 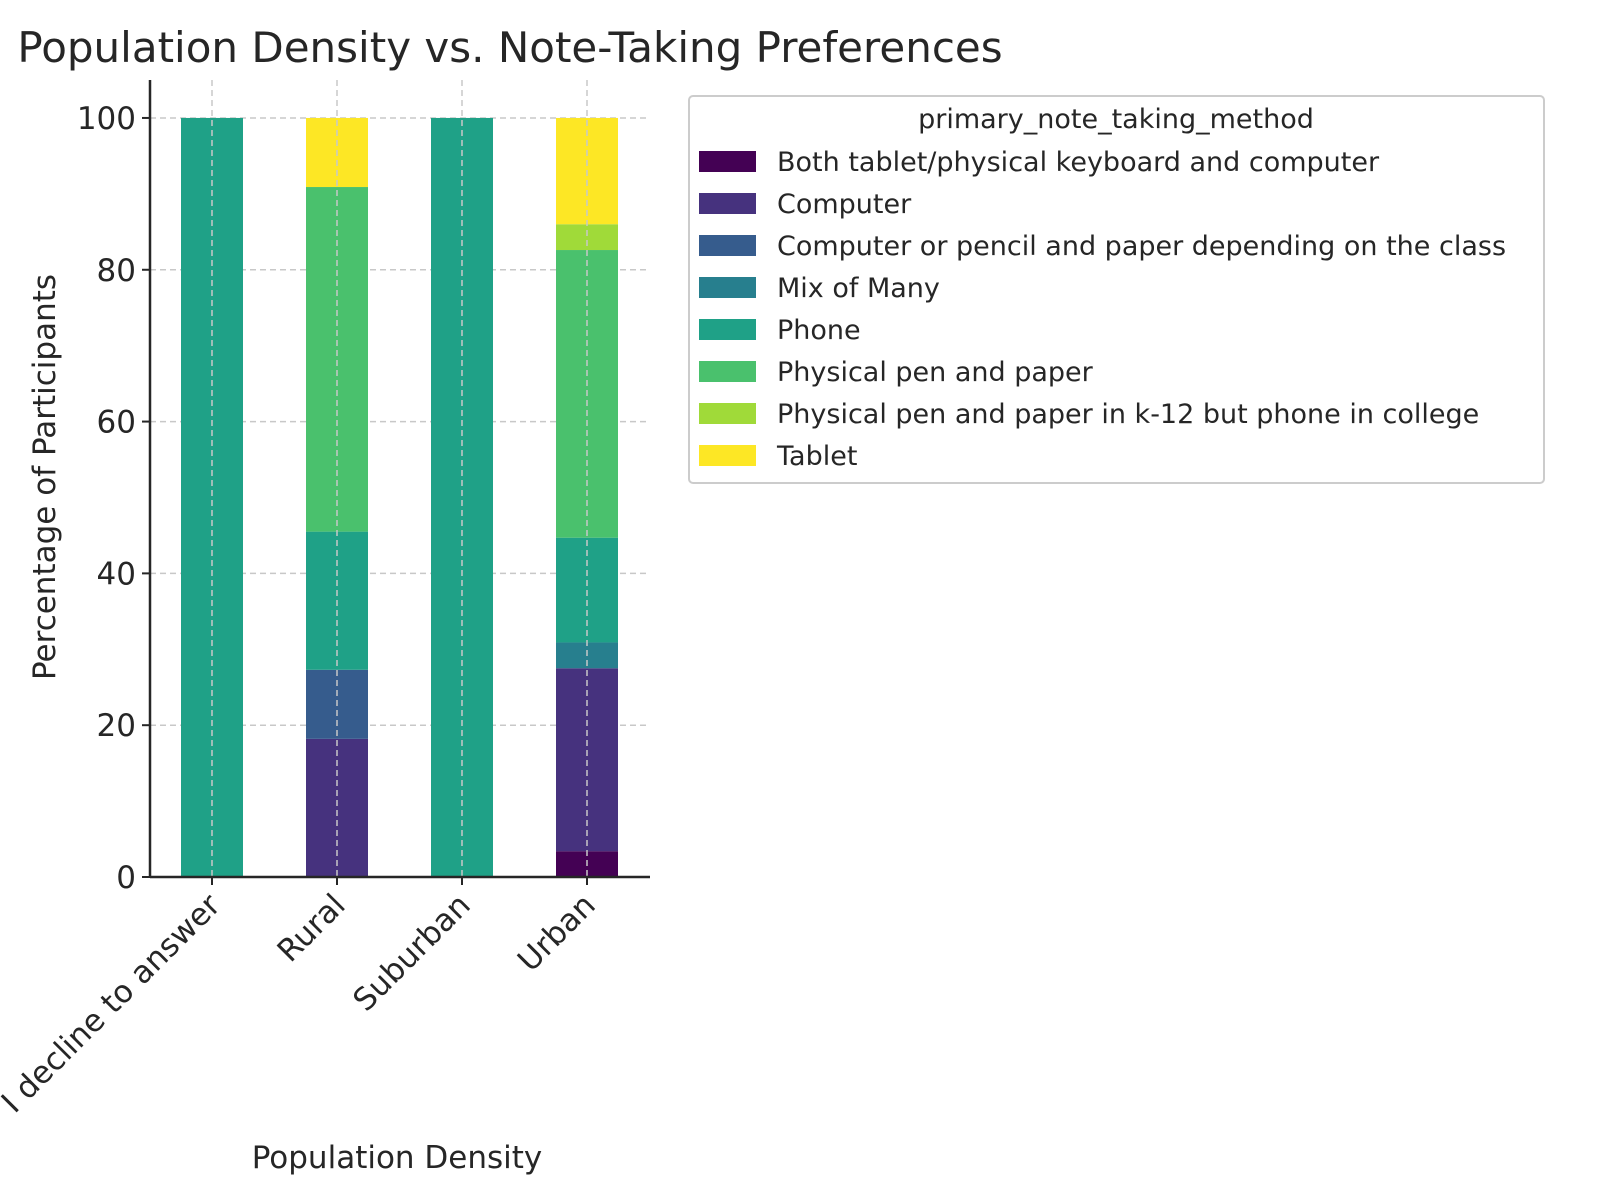 What do you see at coordinates (312, 928) in the screenshot?
I see `x-tick-label: Rural` at bounding box center [312, 928].